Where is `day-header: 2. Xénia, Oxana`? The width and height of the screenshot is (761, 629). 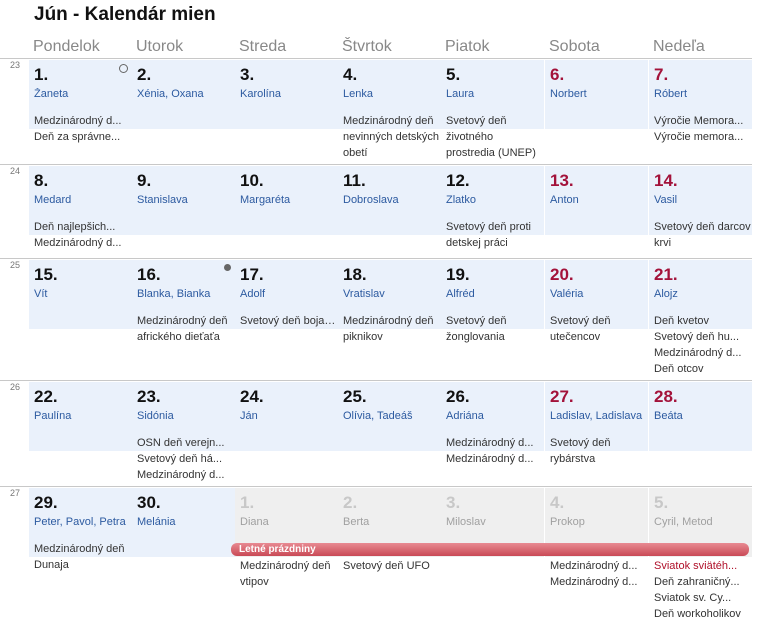 day-header: 2. Xénia, Oxana is located at coordinates (183, 94).